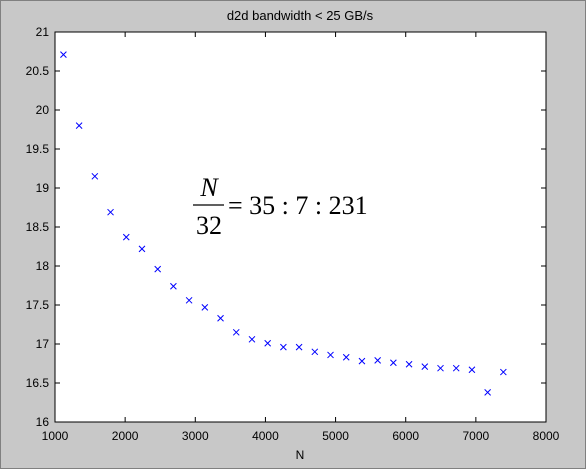 This screenshot has width=586, height=469. I want to click on y-tick-label: 16, so click(43, 422).